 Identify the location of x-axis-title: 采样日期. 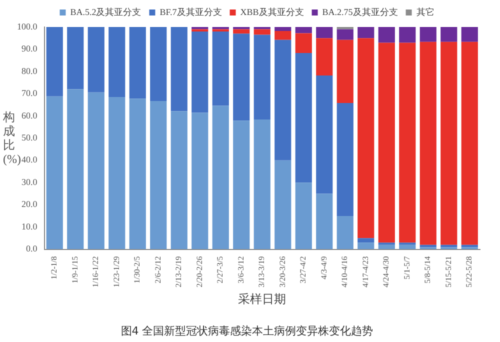
(262, 299).